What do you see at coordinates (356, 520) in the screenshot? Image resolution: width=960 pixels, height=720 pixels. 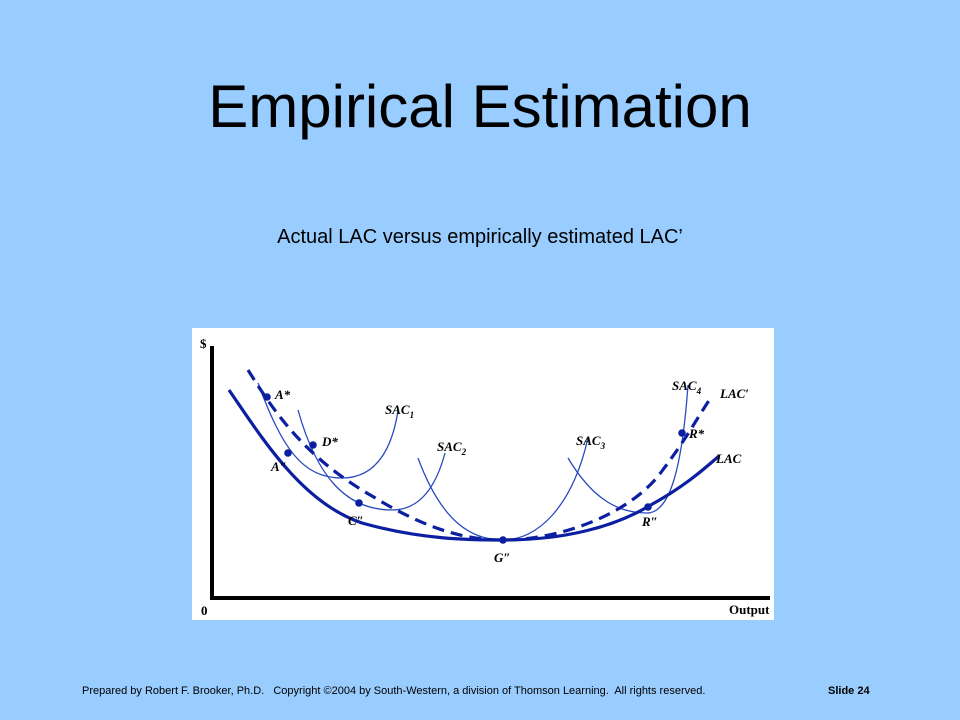 I see `label-c-dprime: C″` at bounding box center [356, 520].